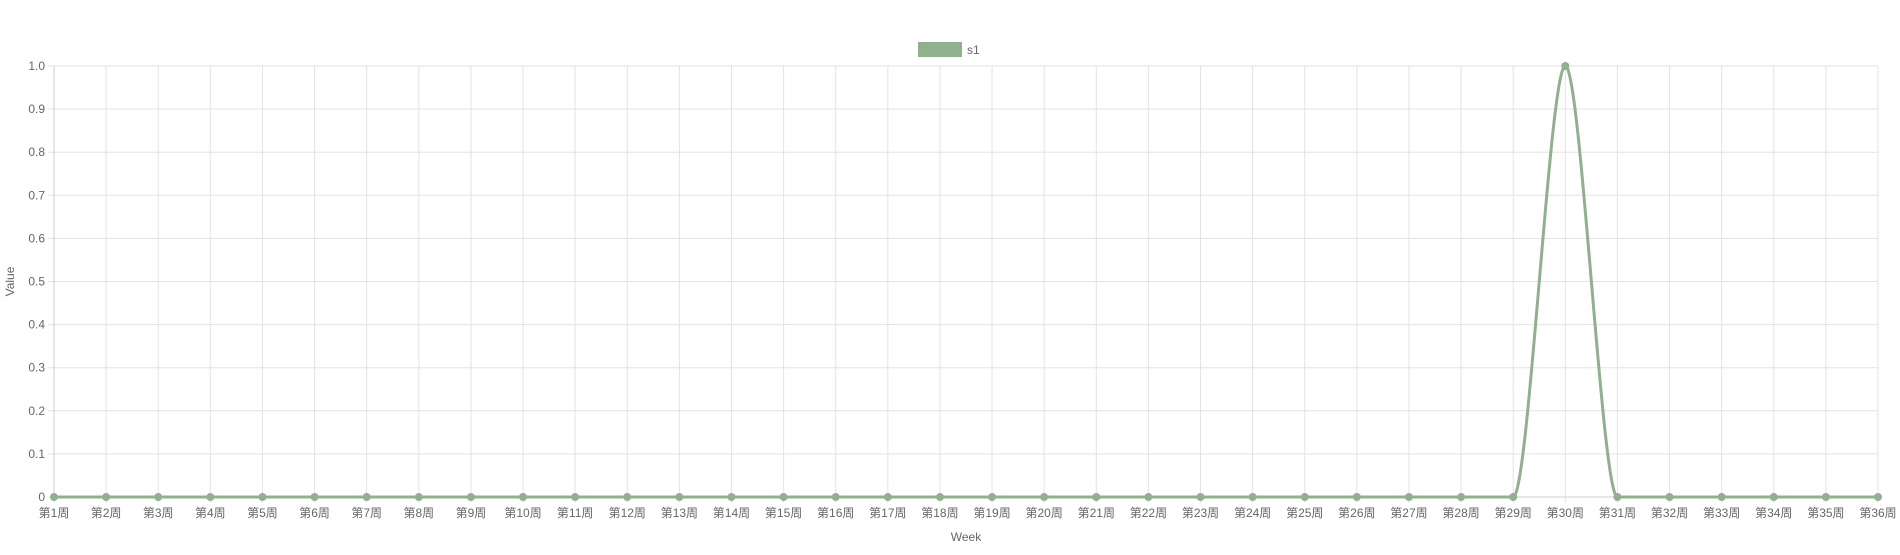 The image size is (1900, 555). I want to click on y-tick-label: 0.4, so click(36, 325).